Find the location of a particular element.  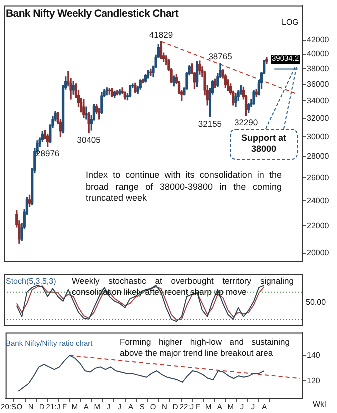

y-tick-label: 42000 is located at coordinates (318, 40).